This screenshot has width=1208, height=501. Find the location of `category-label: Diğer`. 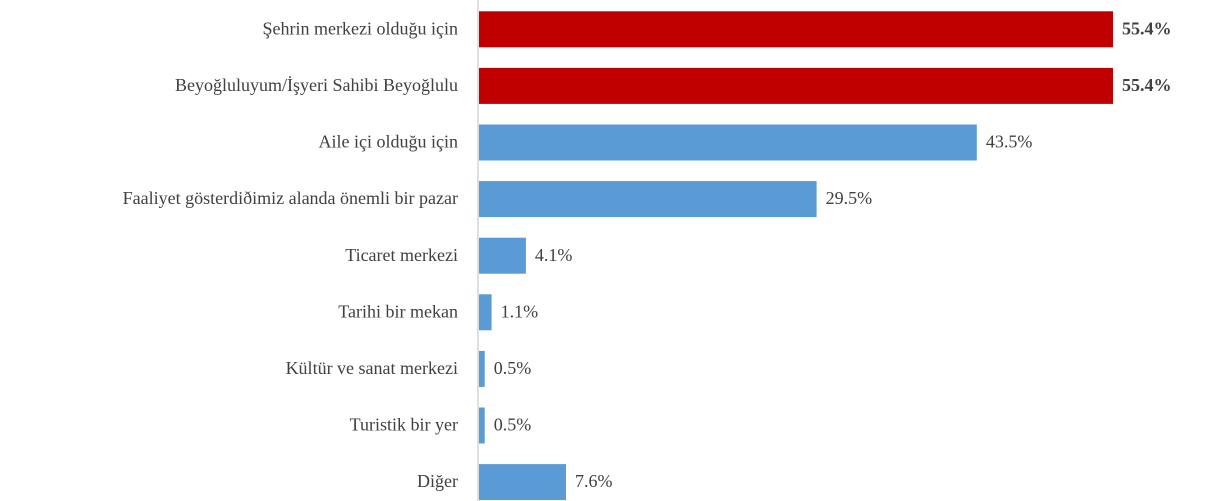

category-label: Diğer is located at coordinates (437, 481).